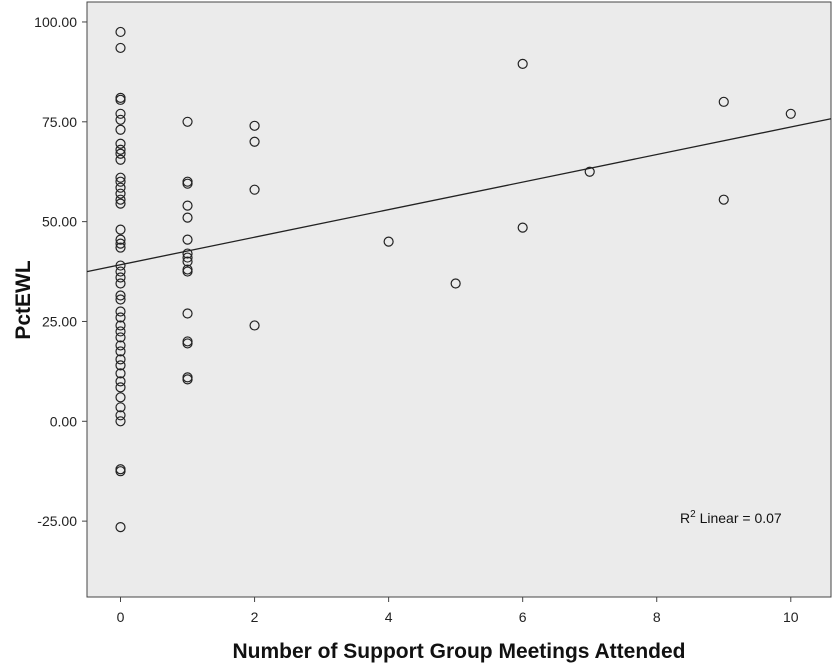  Describe the element at coordinates (685, 518) in the screenshot. I see `r-squared-prefix: R` at that location.